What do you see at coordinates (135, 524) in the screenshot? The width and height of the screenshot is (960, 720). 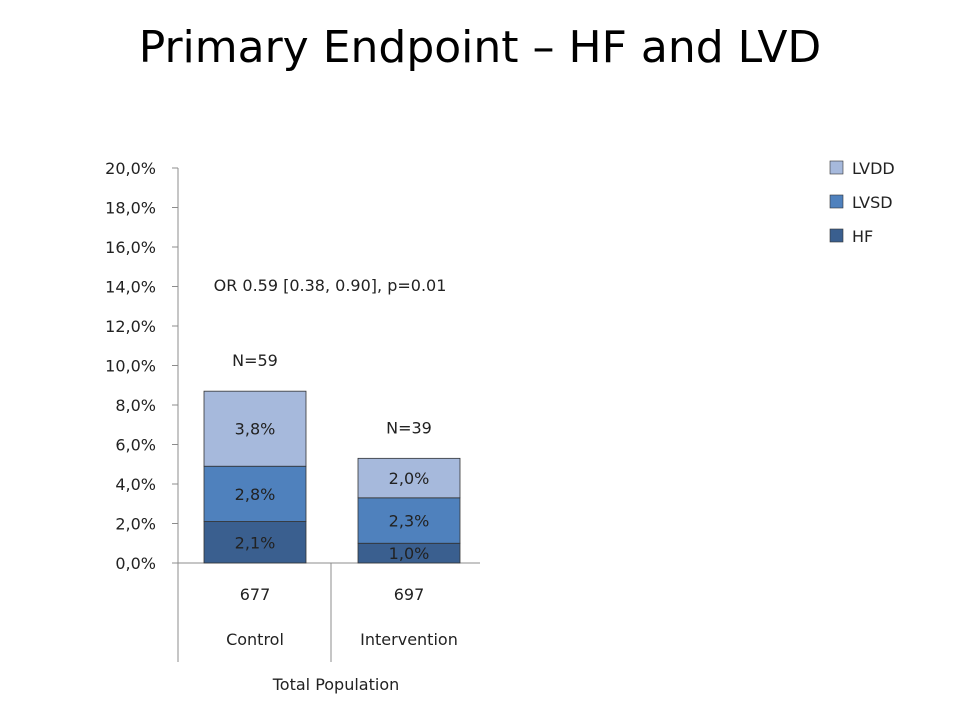 I see `y-tick-label: 2,0%` at bounding box center [135, 524].